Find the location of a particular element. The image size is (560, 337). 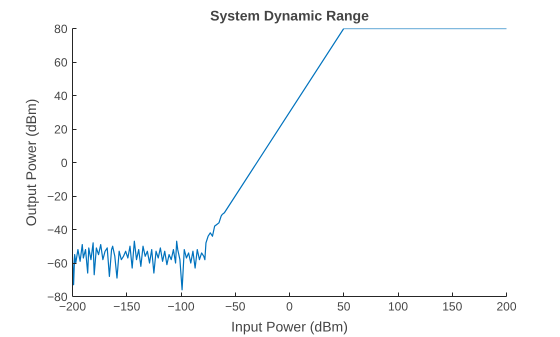

x-tick-label: −50 is located at coordinates (235, 307).